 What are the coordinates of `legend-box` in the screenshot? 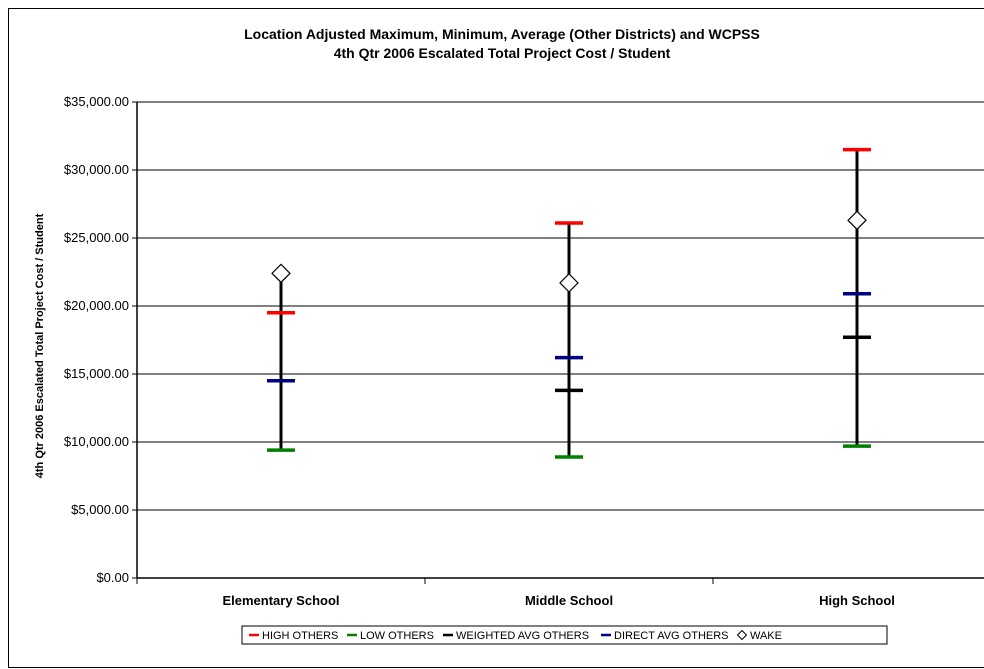 It's located at (564, 635).